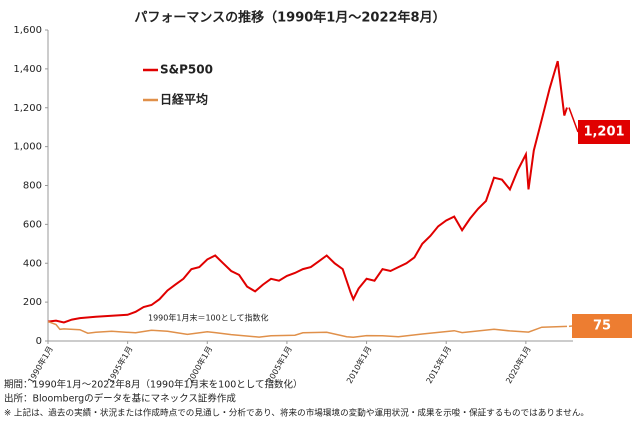 This screenshot has height=427, width=640. I want to click on y-tick-label: 400, so click(32, 263).